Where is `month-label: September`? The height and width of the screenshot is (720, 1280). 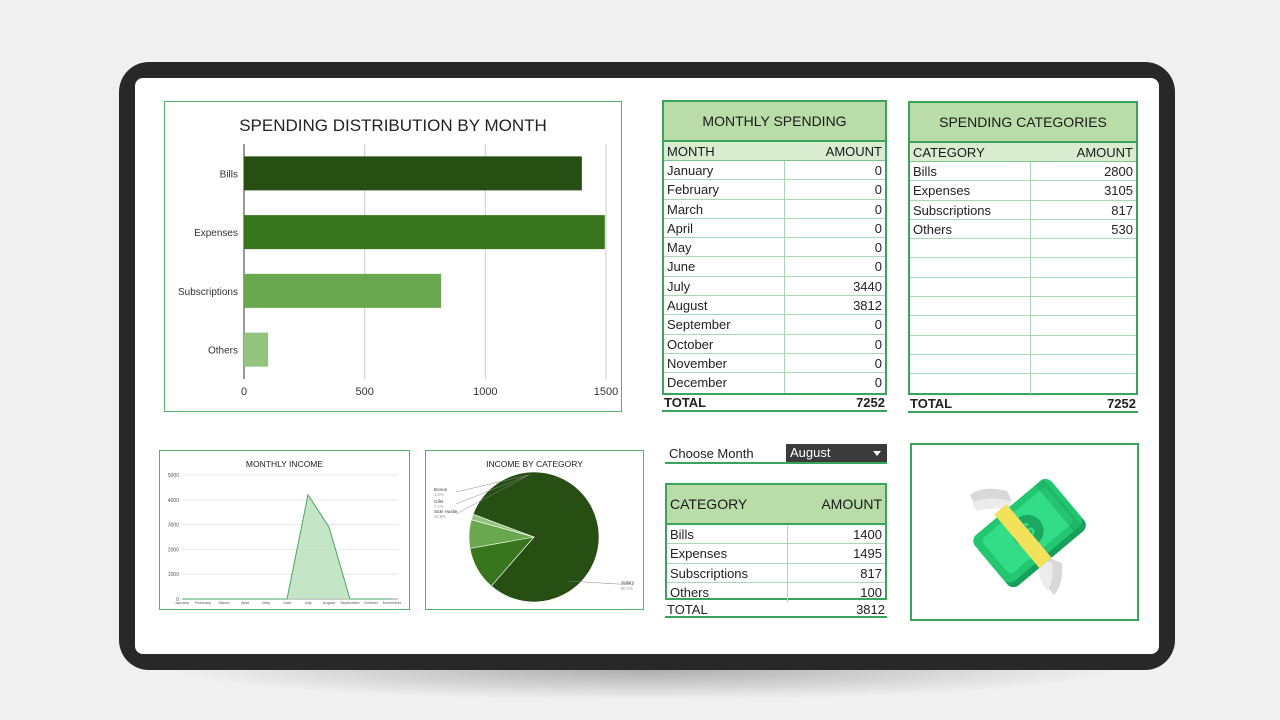 month-label: September is located at coordinates (350, 602).